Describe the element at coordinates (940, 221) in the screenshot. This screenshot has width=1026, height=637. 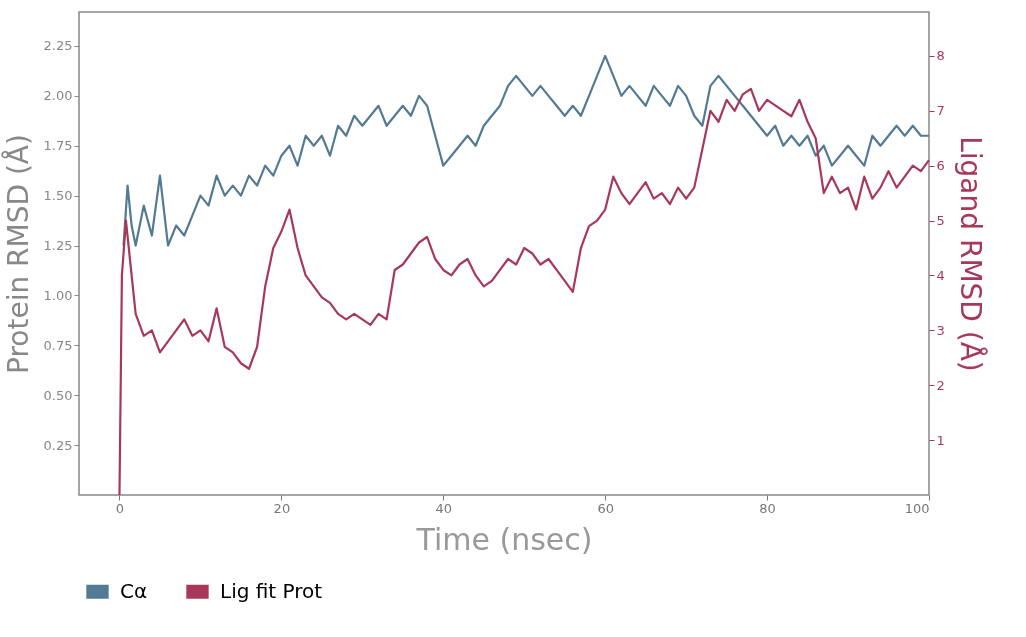
I see `y2-tick-label: 5` at that location.